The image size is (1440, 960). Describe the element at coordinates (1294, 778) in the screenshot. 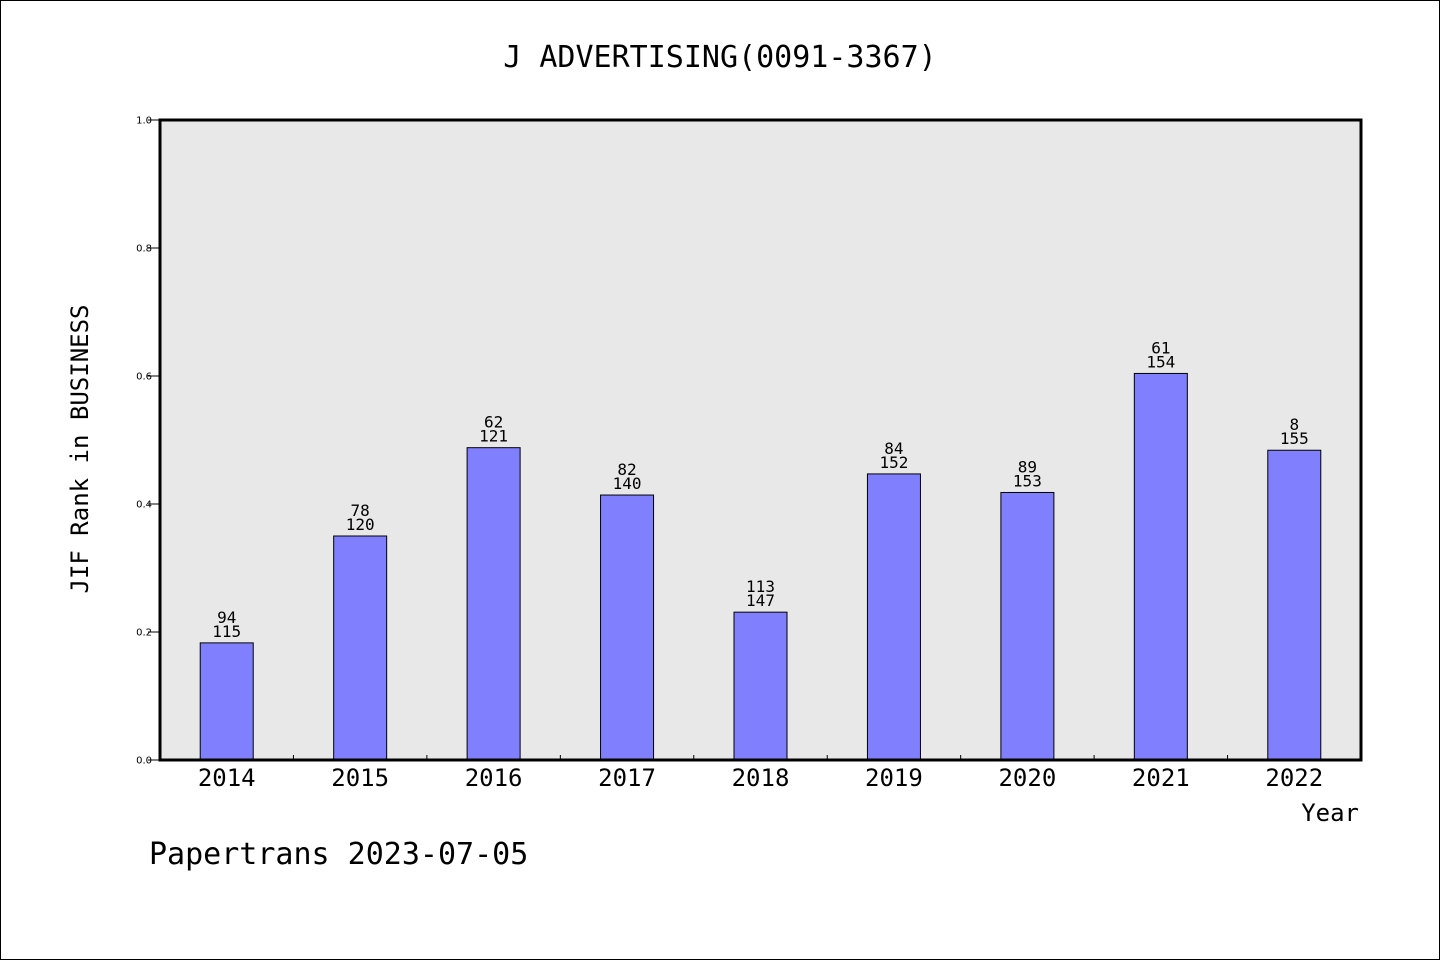

I see `x-tick-label: 2022` at that location.